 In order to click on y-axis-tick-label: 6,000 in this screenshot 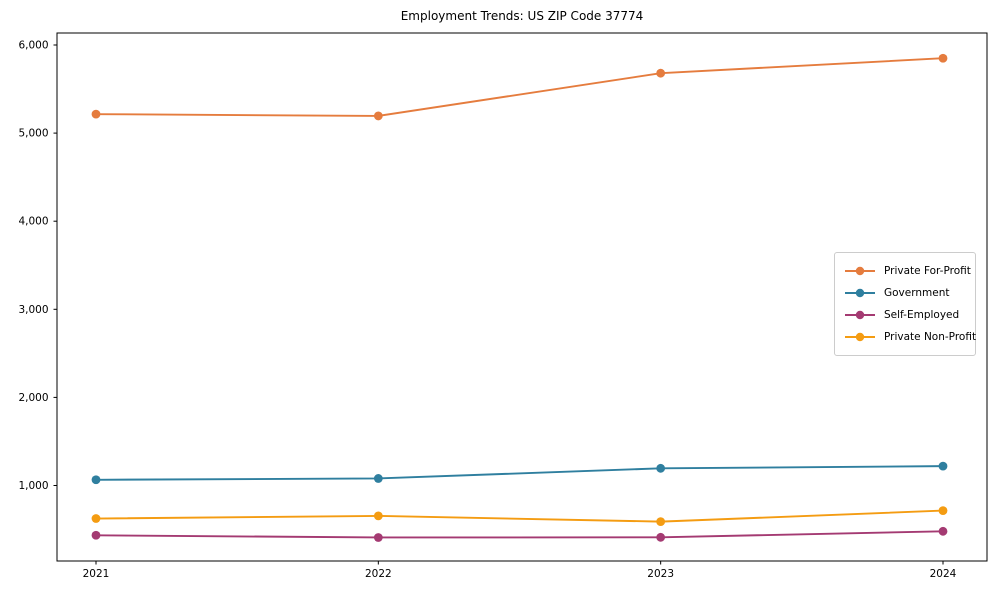, I will do `click(33, 46)`.